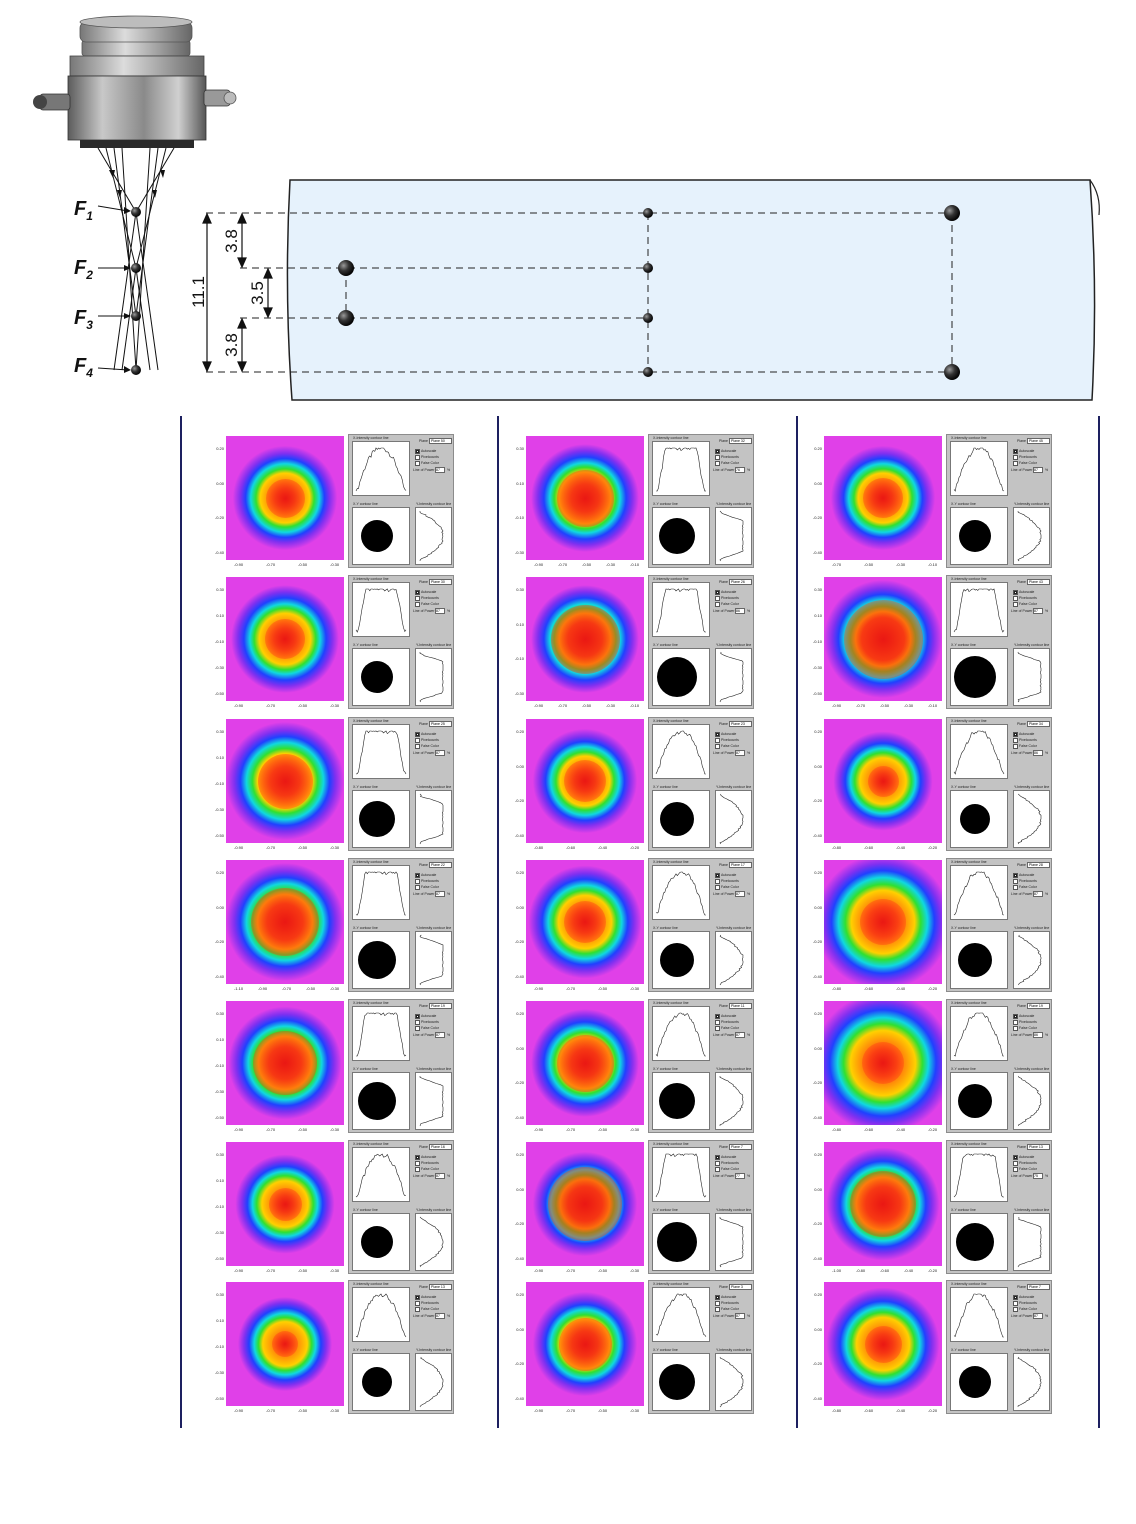 This screenshot has height=1524, width=1136. What do you see at coordinates (440, 724) in the screenshot?
I see `plane-select: Plane 25` at bounding box center [440, 724].